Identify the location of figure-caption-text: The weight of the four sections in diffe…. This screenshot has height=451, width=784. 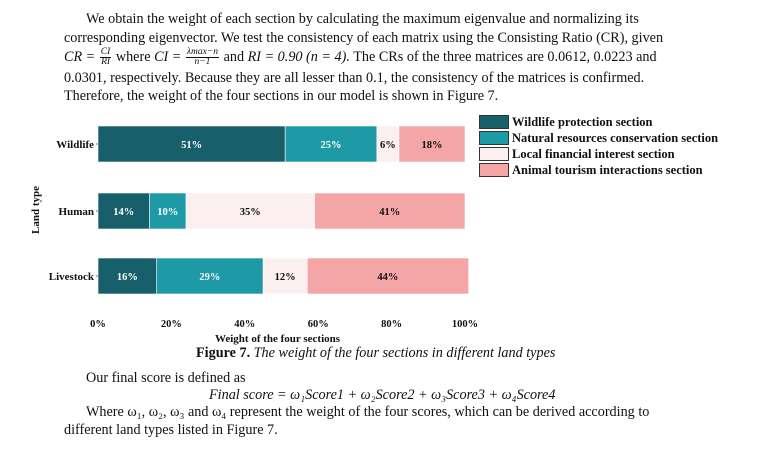
(404, 353).